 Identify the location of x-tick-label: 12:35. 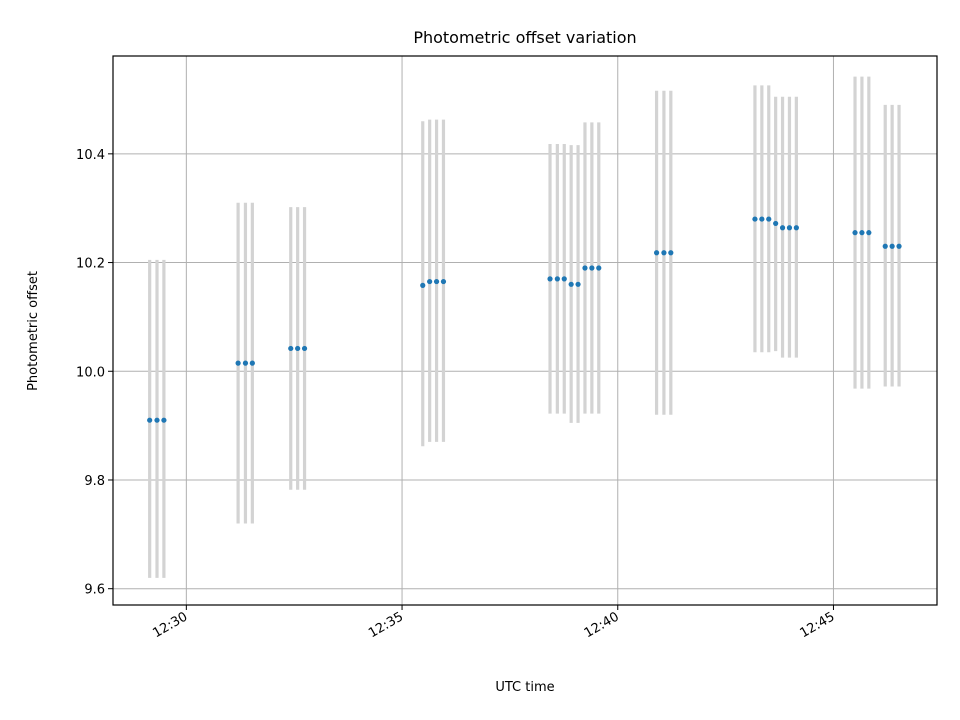
(386, 625).